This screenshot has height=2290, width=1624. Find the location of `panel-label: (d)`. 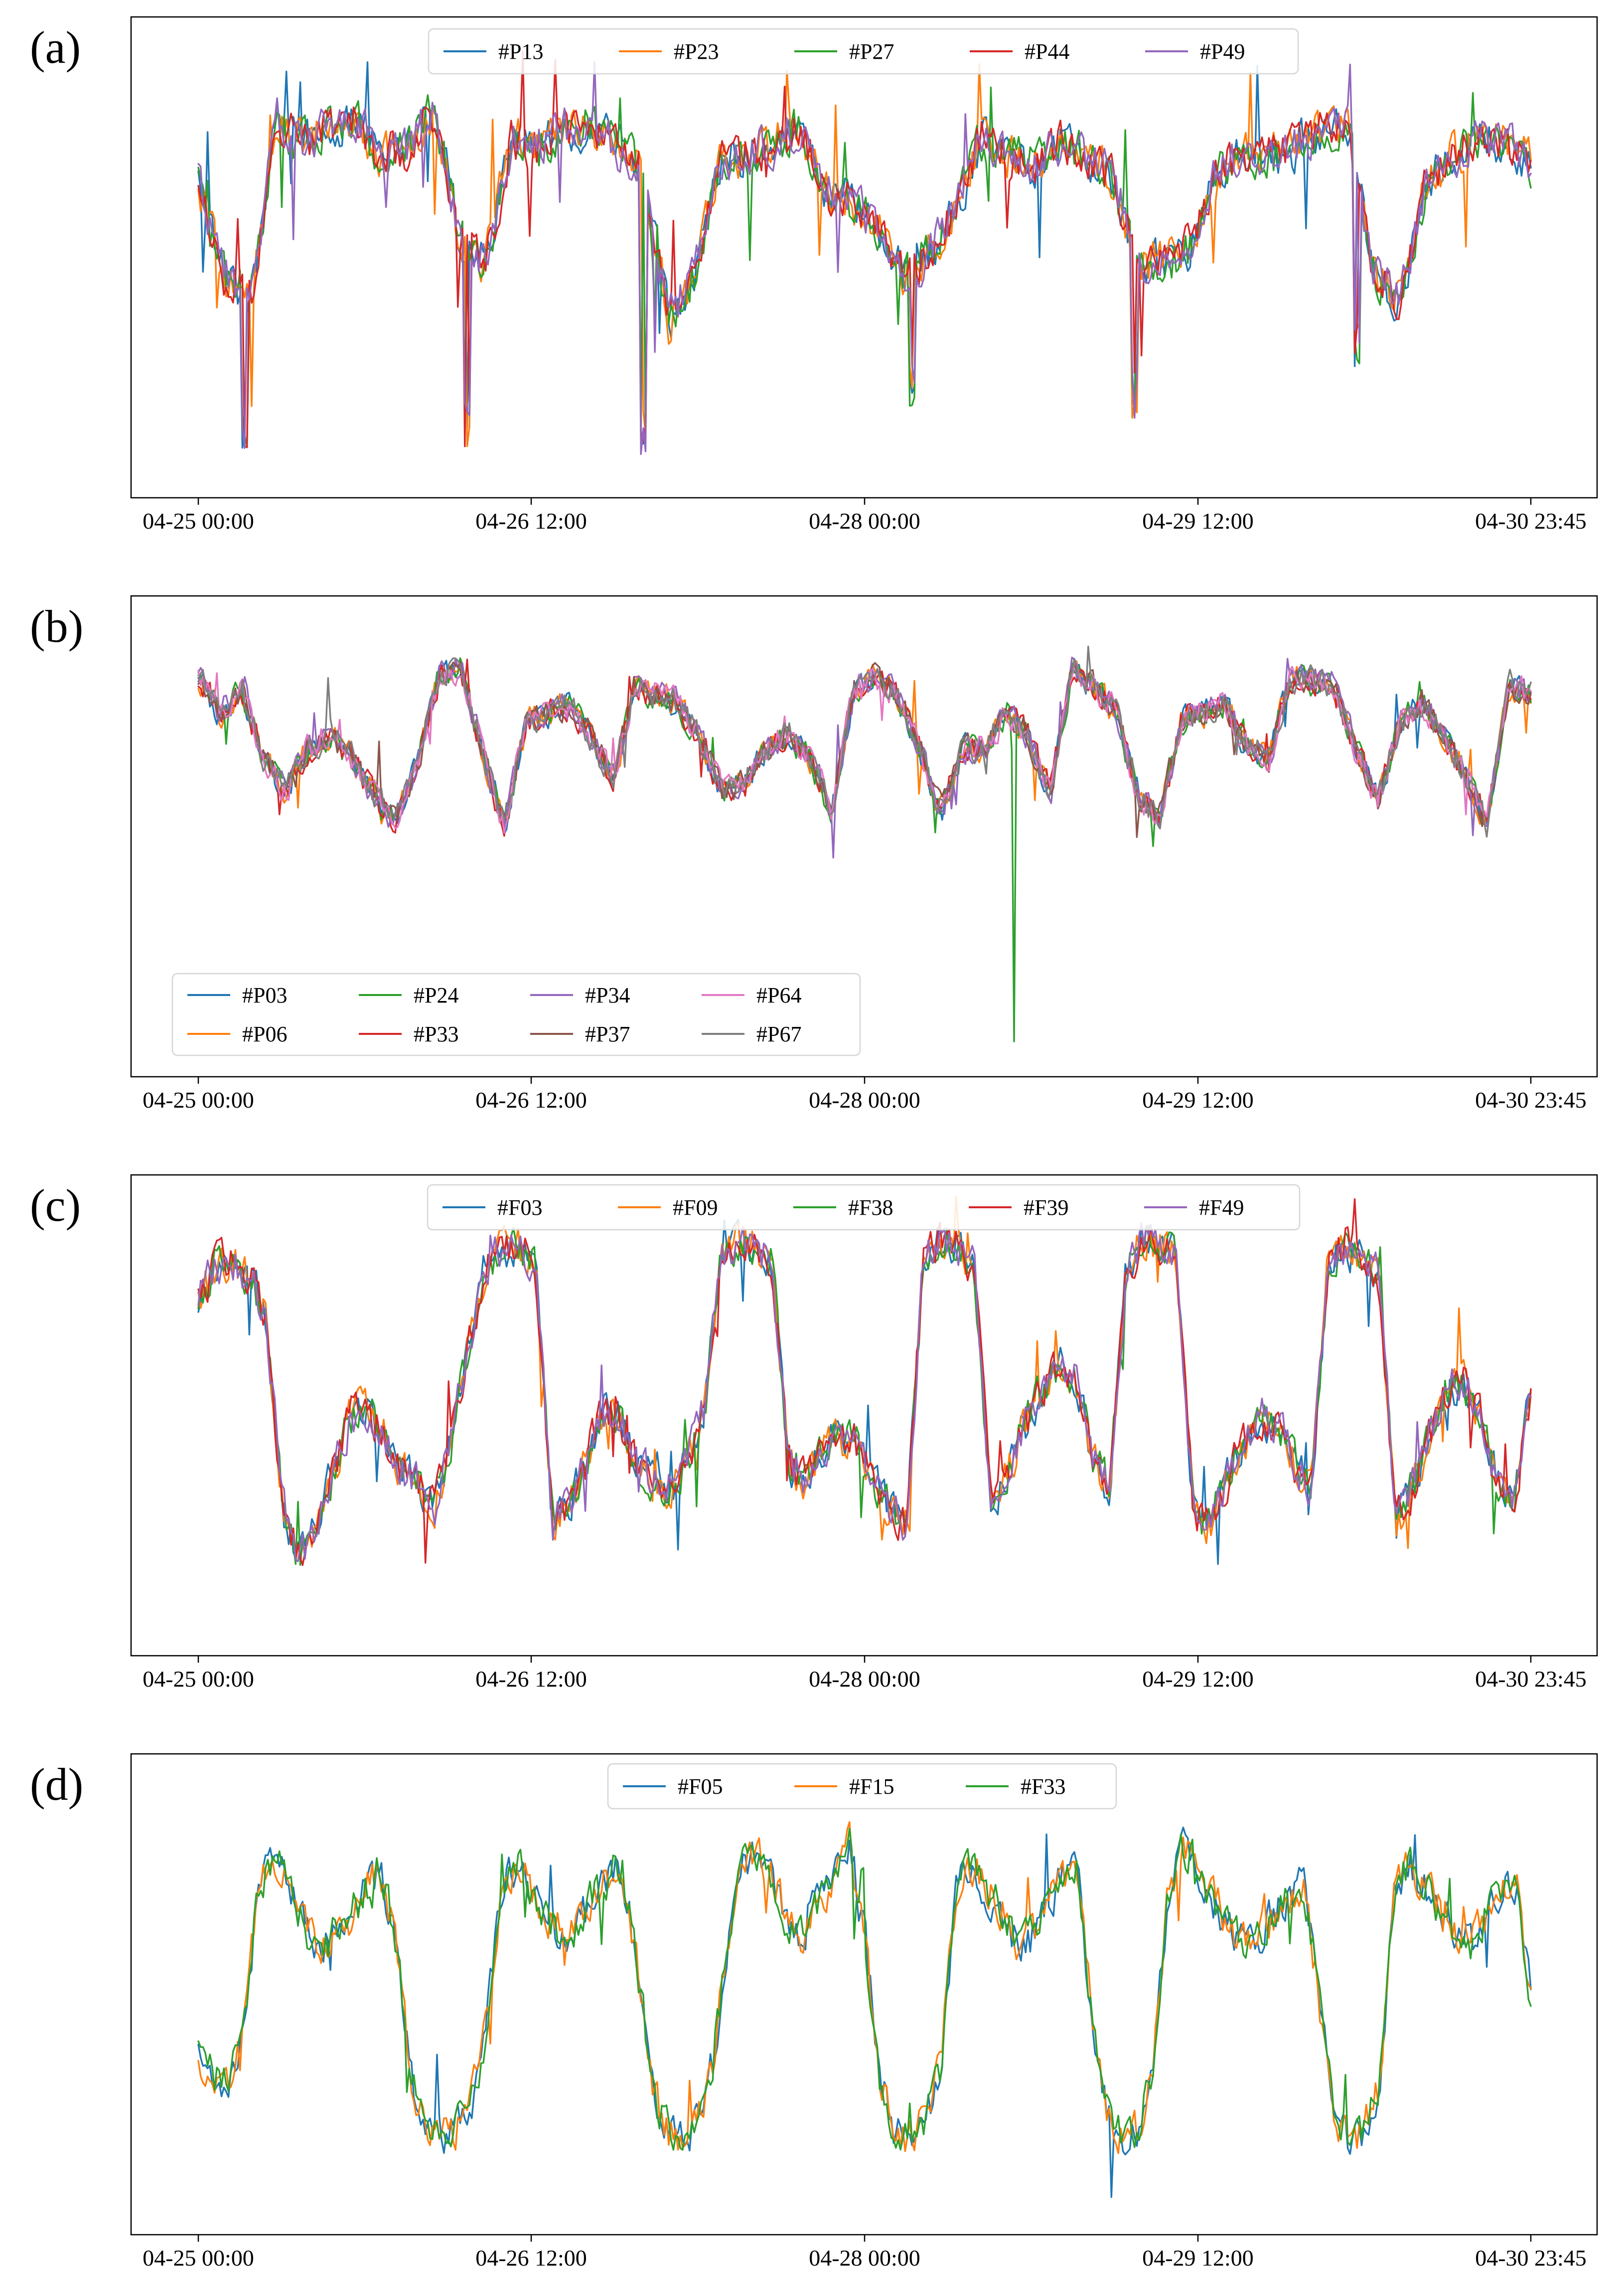

panel-label: (d) is located at coordinates (57, 1785).